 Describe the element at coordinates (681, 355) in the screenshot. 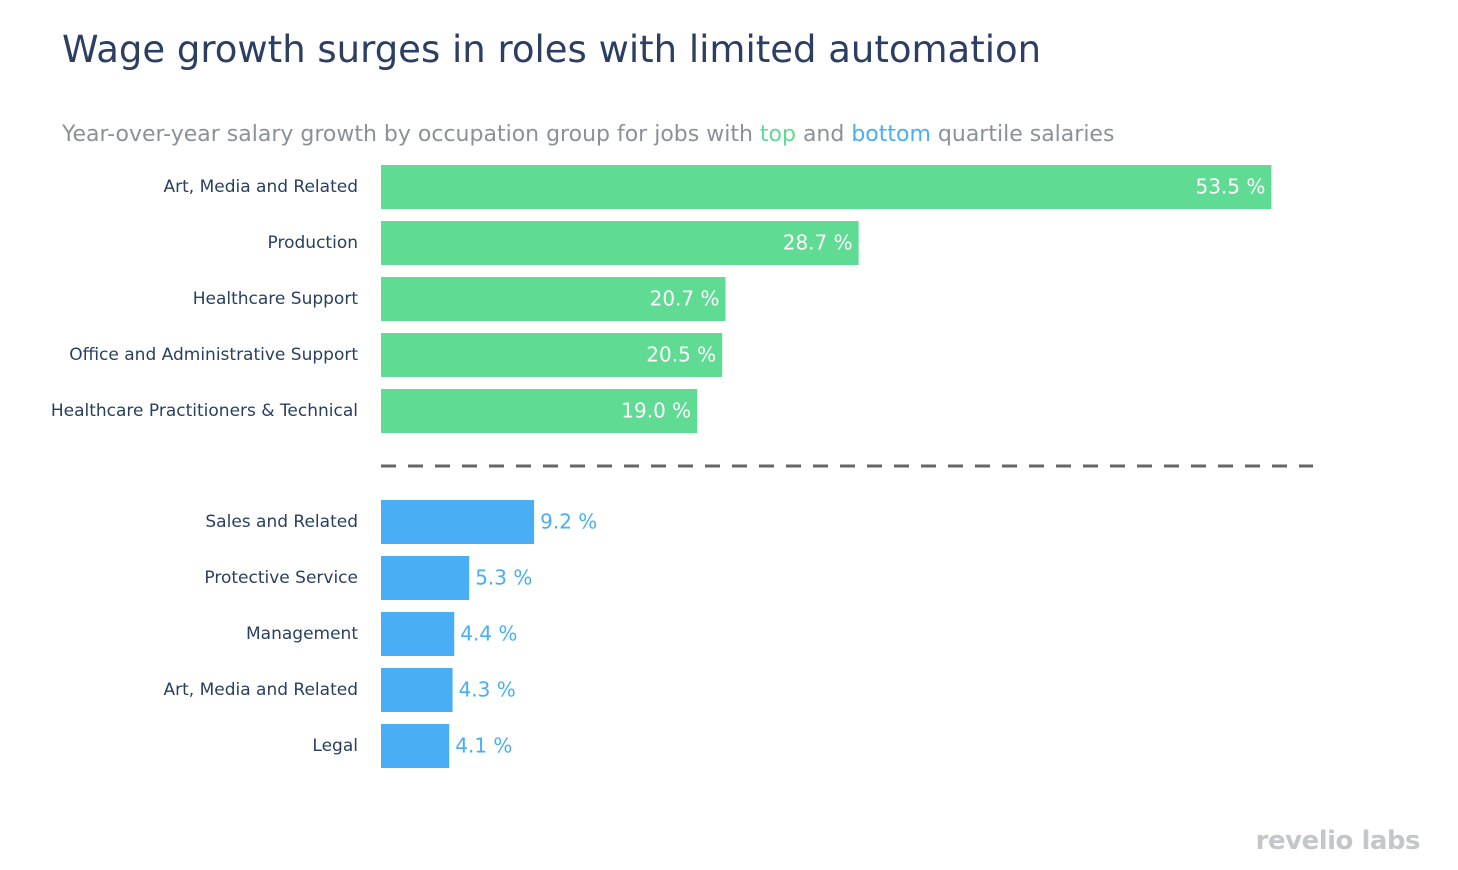

I see `data-label: 20.5 %` at that location.